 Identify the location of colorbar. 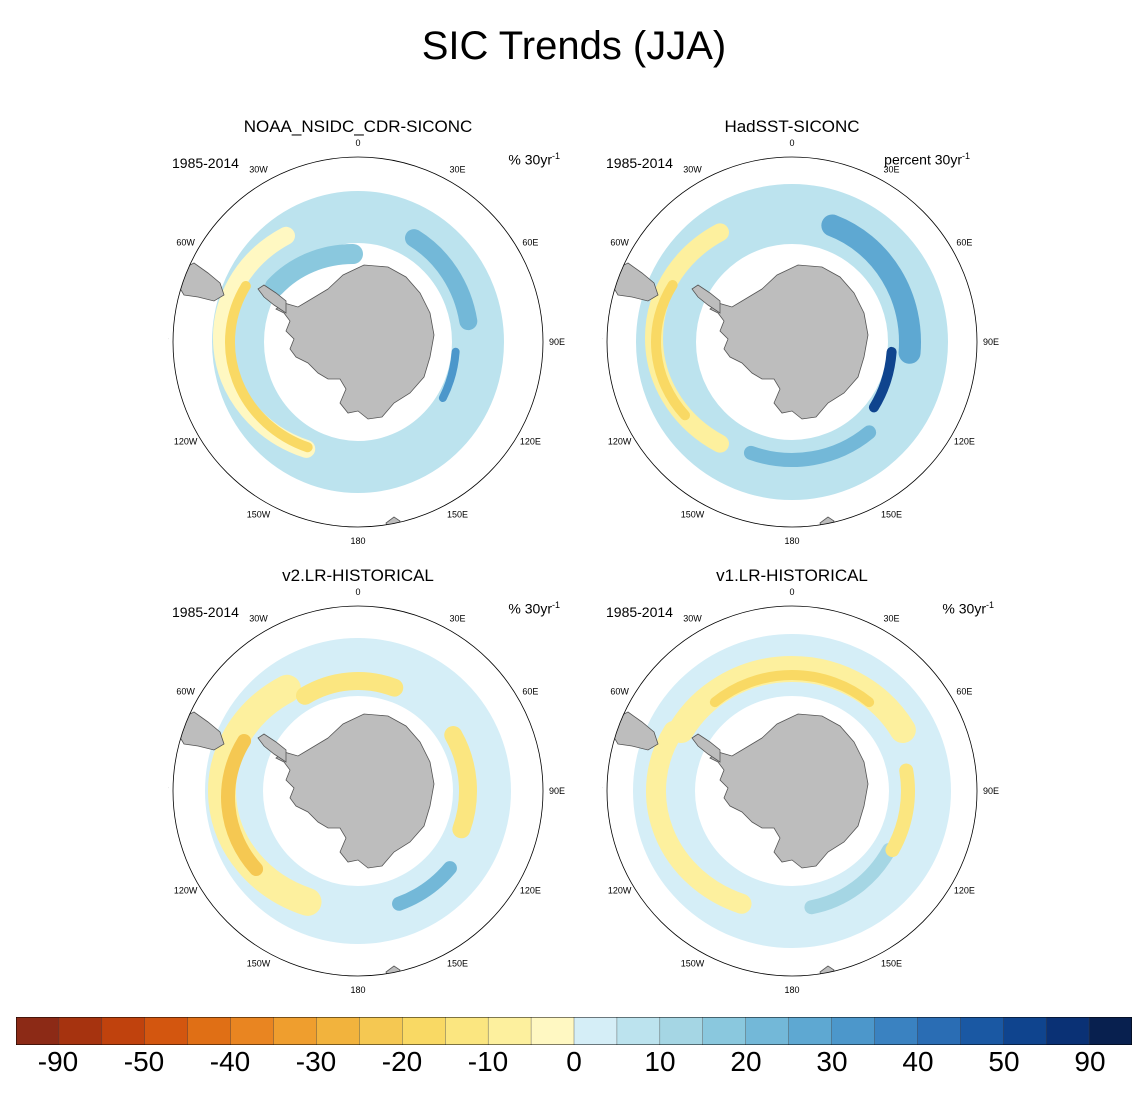
(574, 1031).